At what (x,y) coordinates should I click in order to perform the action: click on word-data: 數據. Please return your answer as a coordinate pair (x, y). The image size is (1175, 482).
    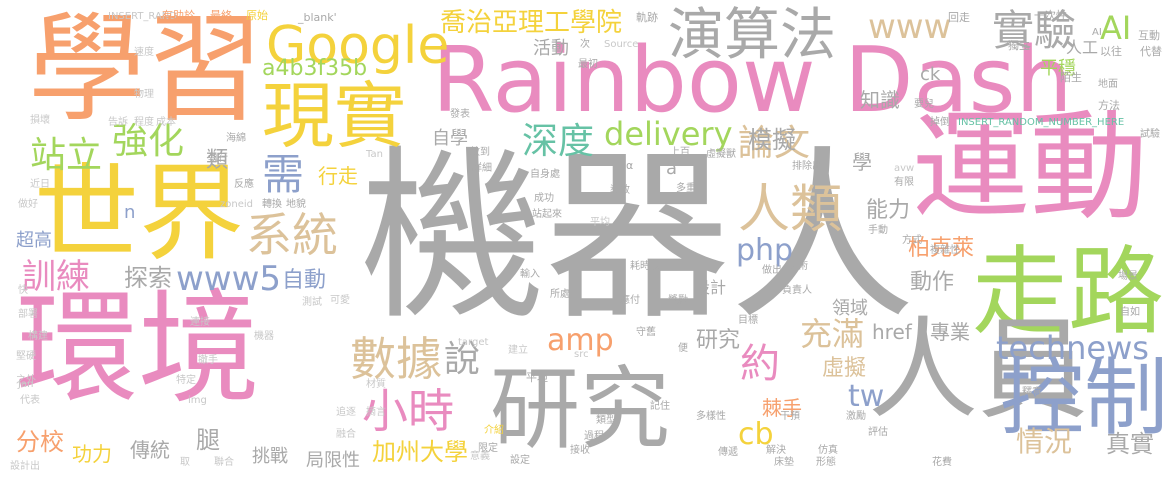
    Looking at the image, I should click on (396, 359).